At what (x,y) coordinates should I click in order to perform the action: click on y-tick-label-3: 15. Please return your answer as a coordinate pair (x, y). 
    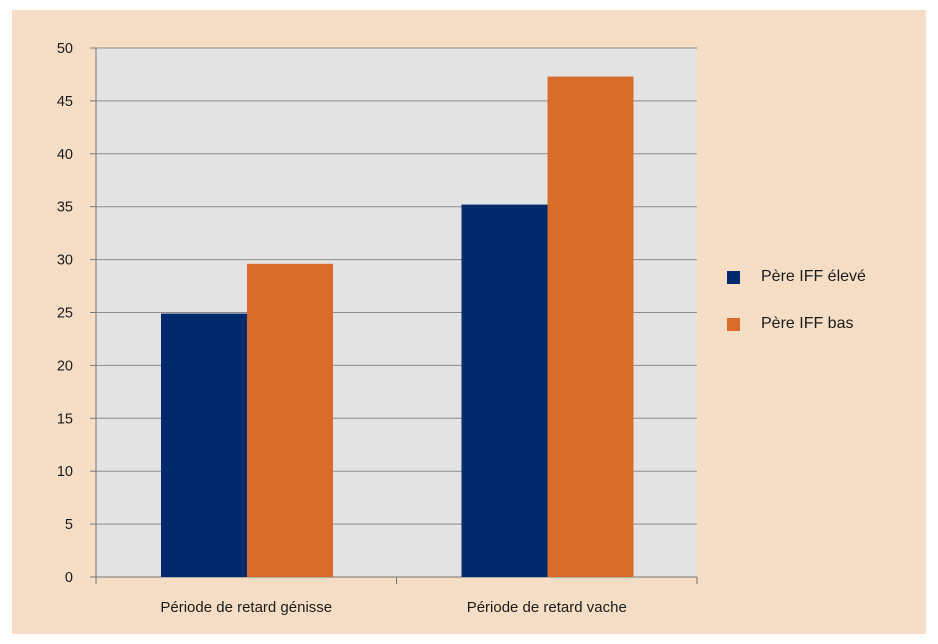
    Looking at the image, I should click on (65, 419).